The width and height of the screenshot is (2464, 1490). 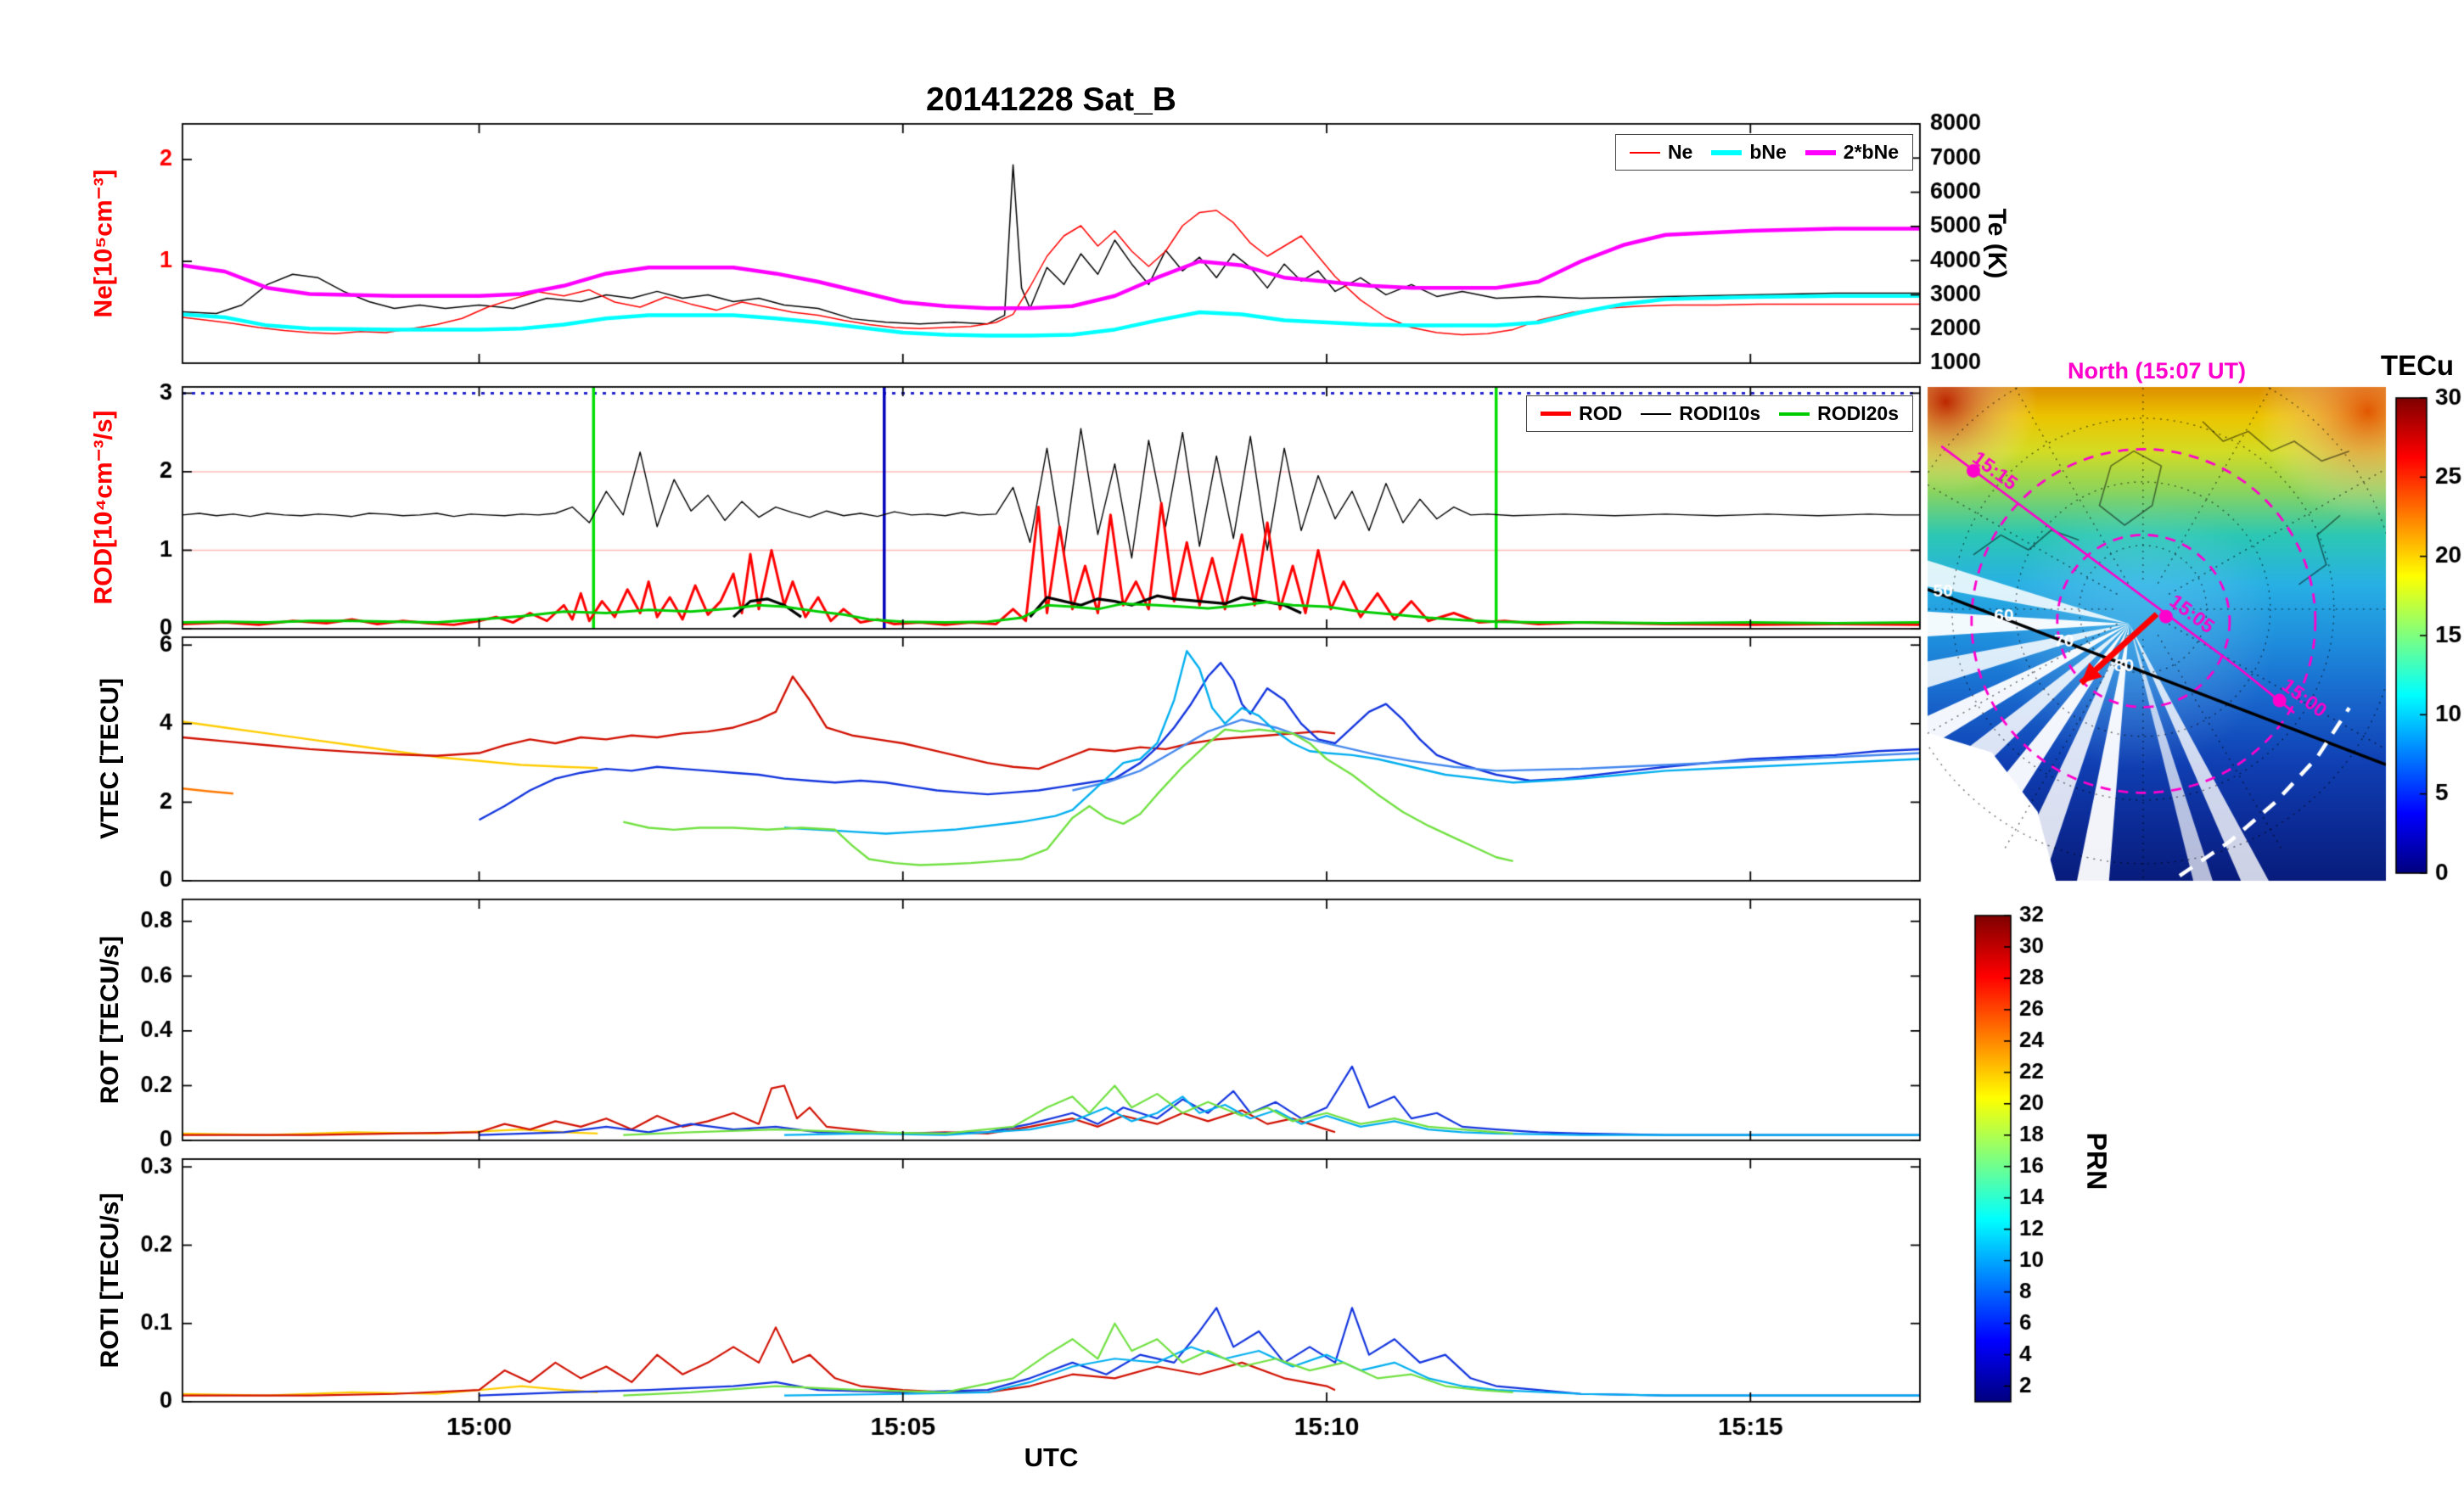 I want to click on legend-label-bne: bNe, so click(x=1768, y=152).